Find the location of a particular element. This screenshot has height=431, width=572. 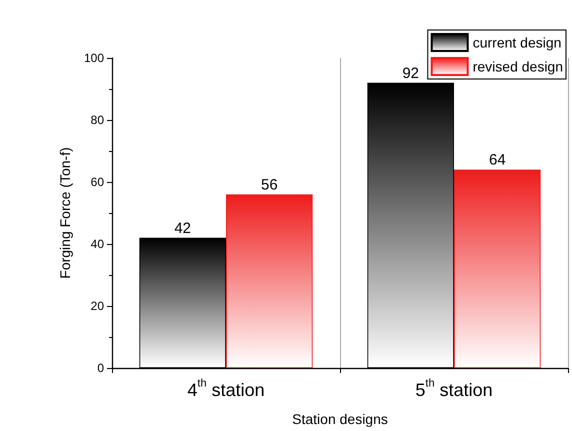

legend-label: revised design is located at coordinates (518, 66).